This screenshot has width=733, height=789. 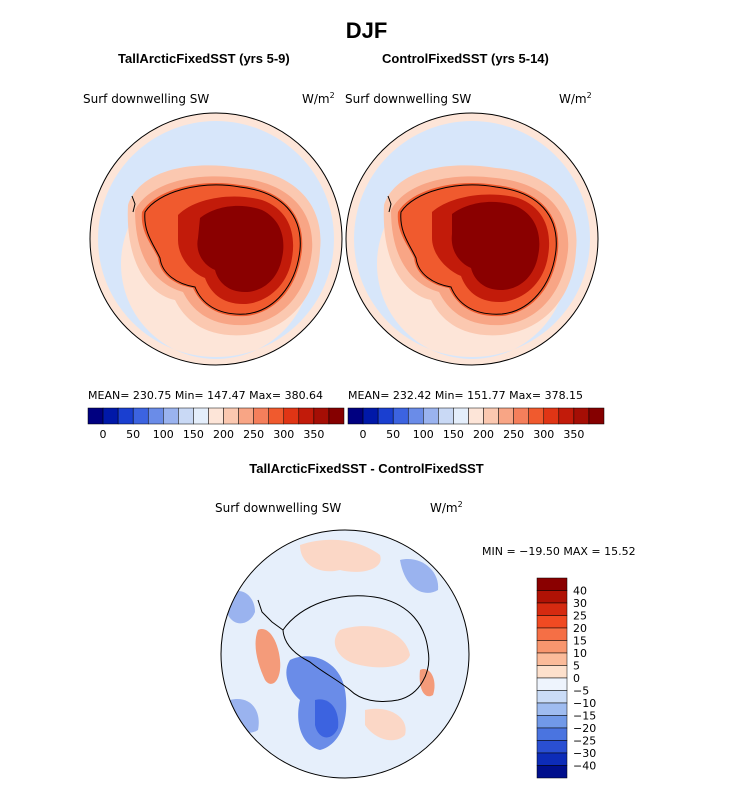 I want to click on main-title: DJF, so click(x=366, y=30).